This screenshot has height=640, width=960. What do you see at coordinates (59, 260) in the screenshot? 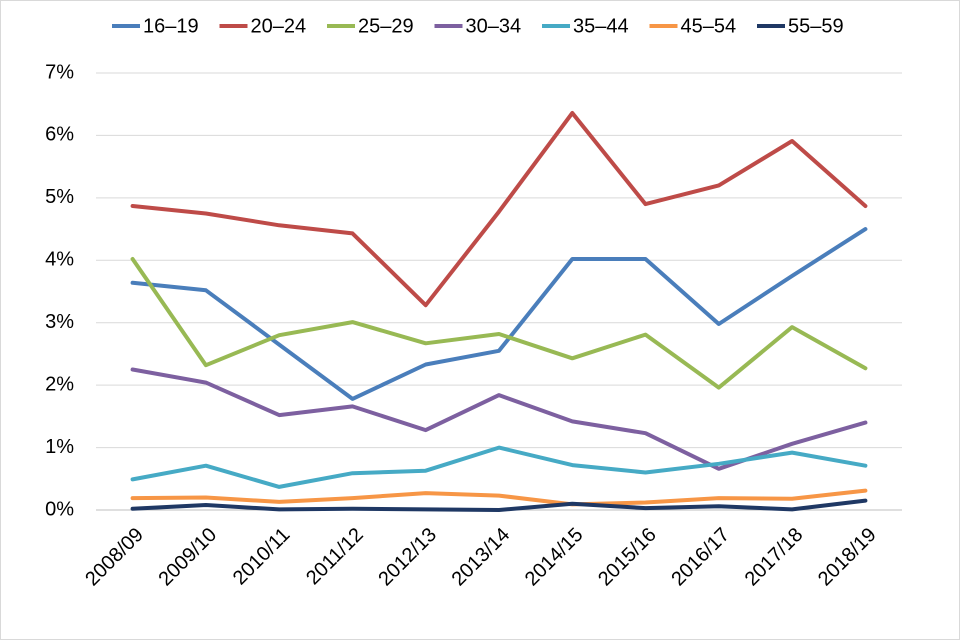
I see `y-tick-label: 4%` at bounding box center [59, 260].